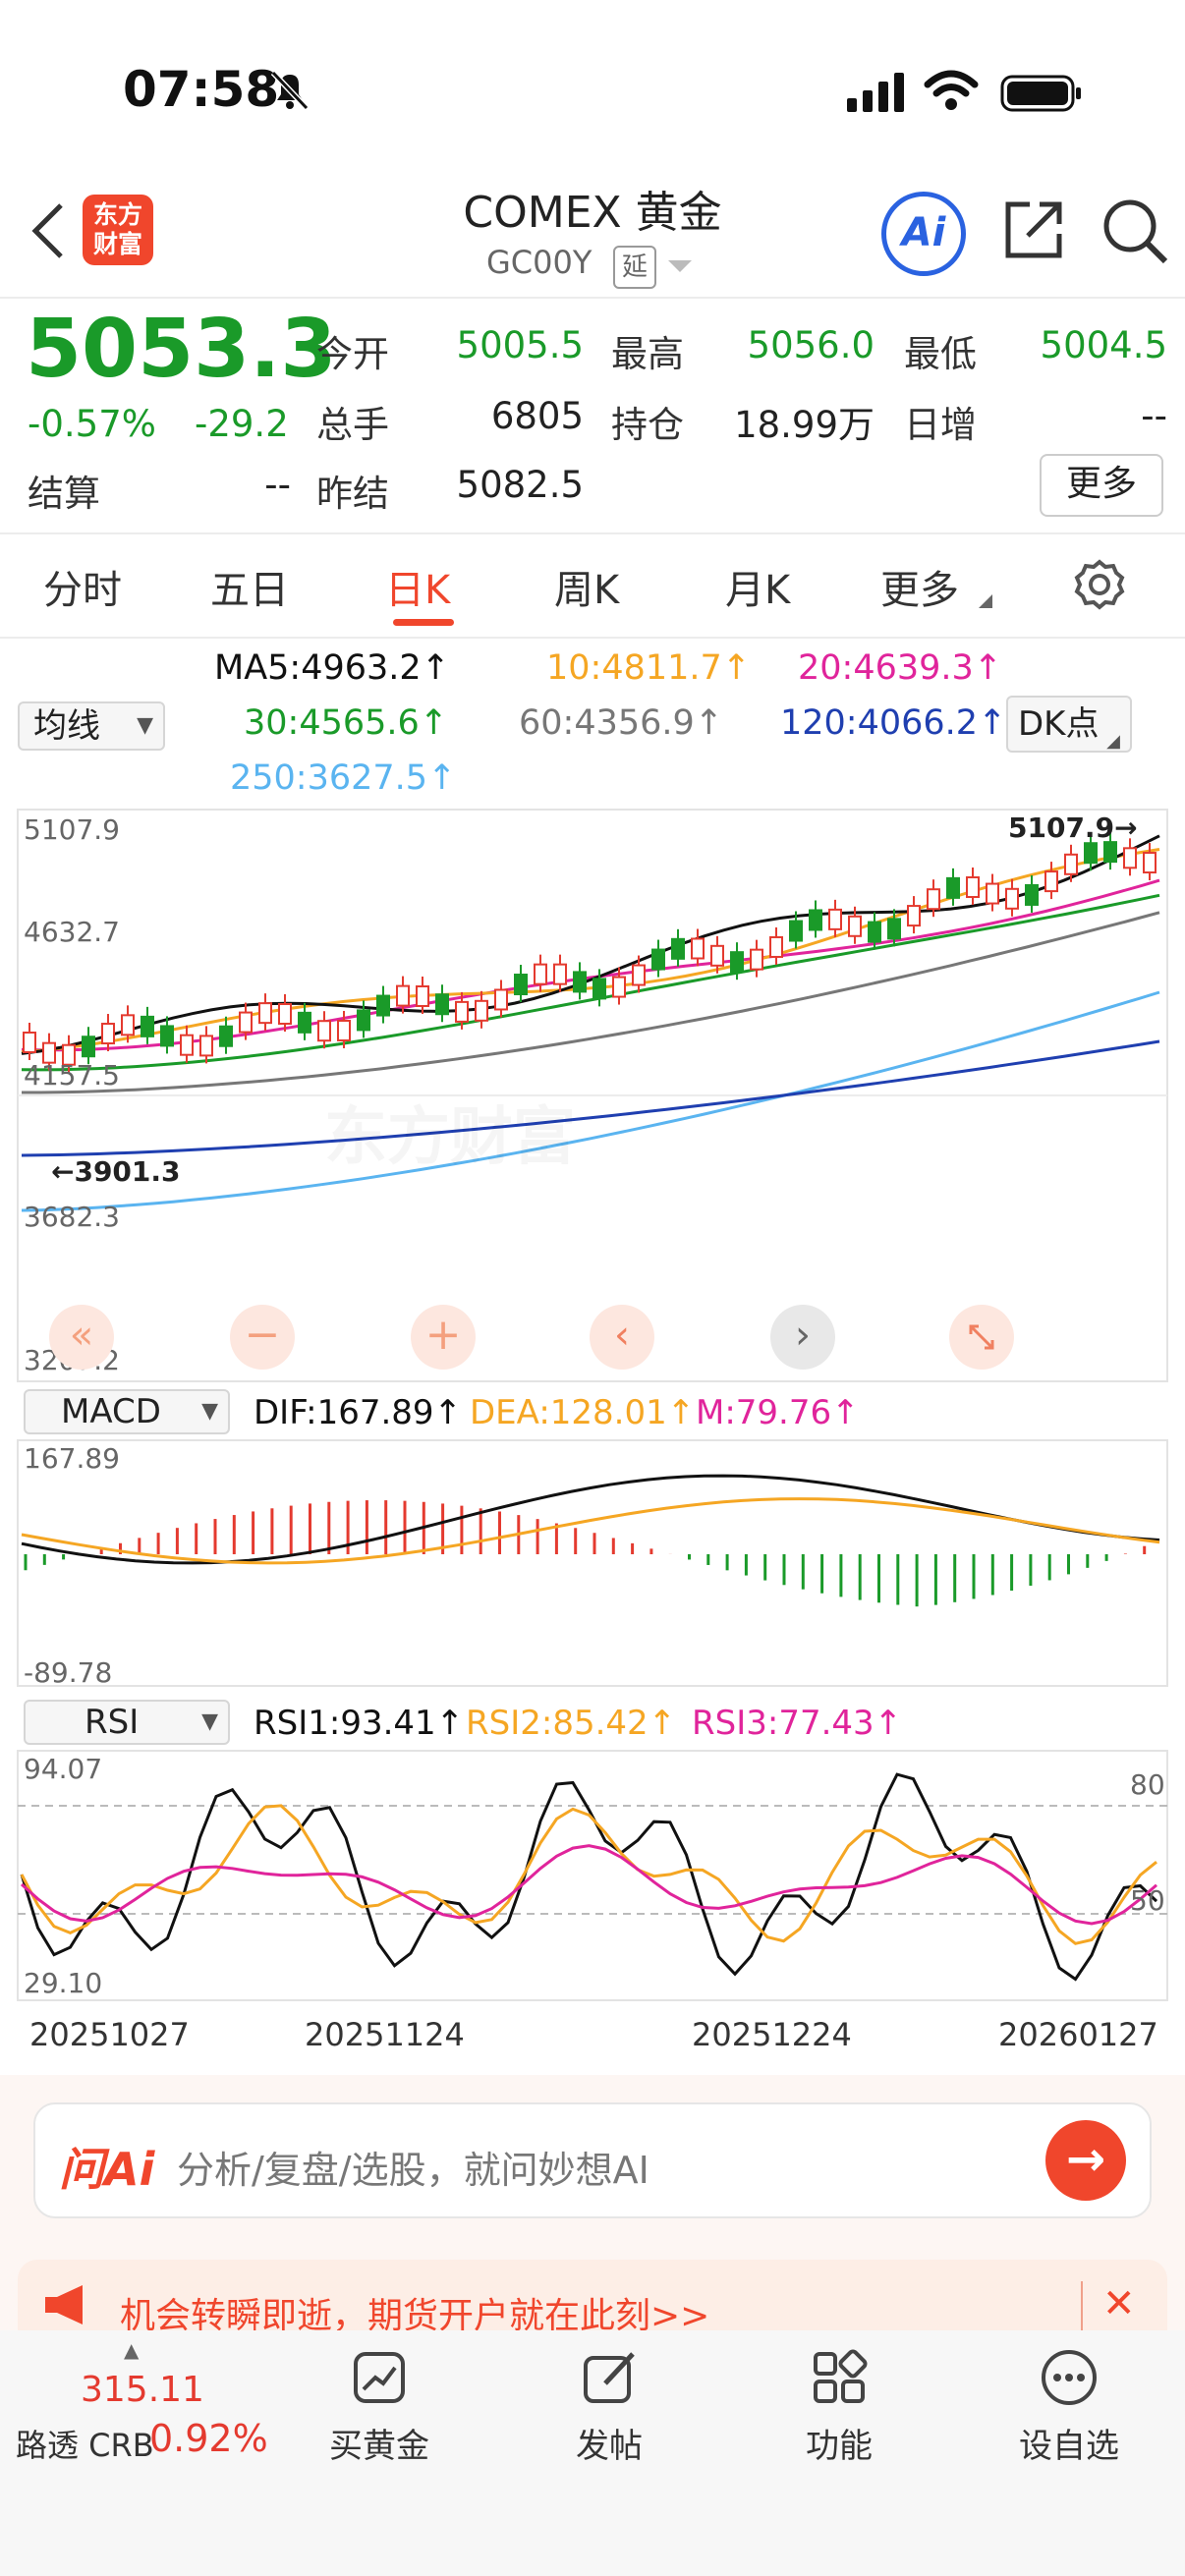 This screenshot has width=1185, height=2576. What do you see at coordinates (920, 590) in the screenshot?
I see `tab-more: 更多` at bounding box center [920, 590].